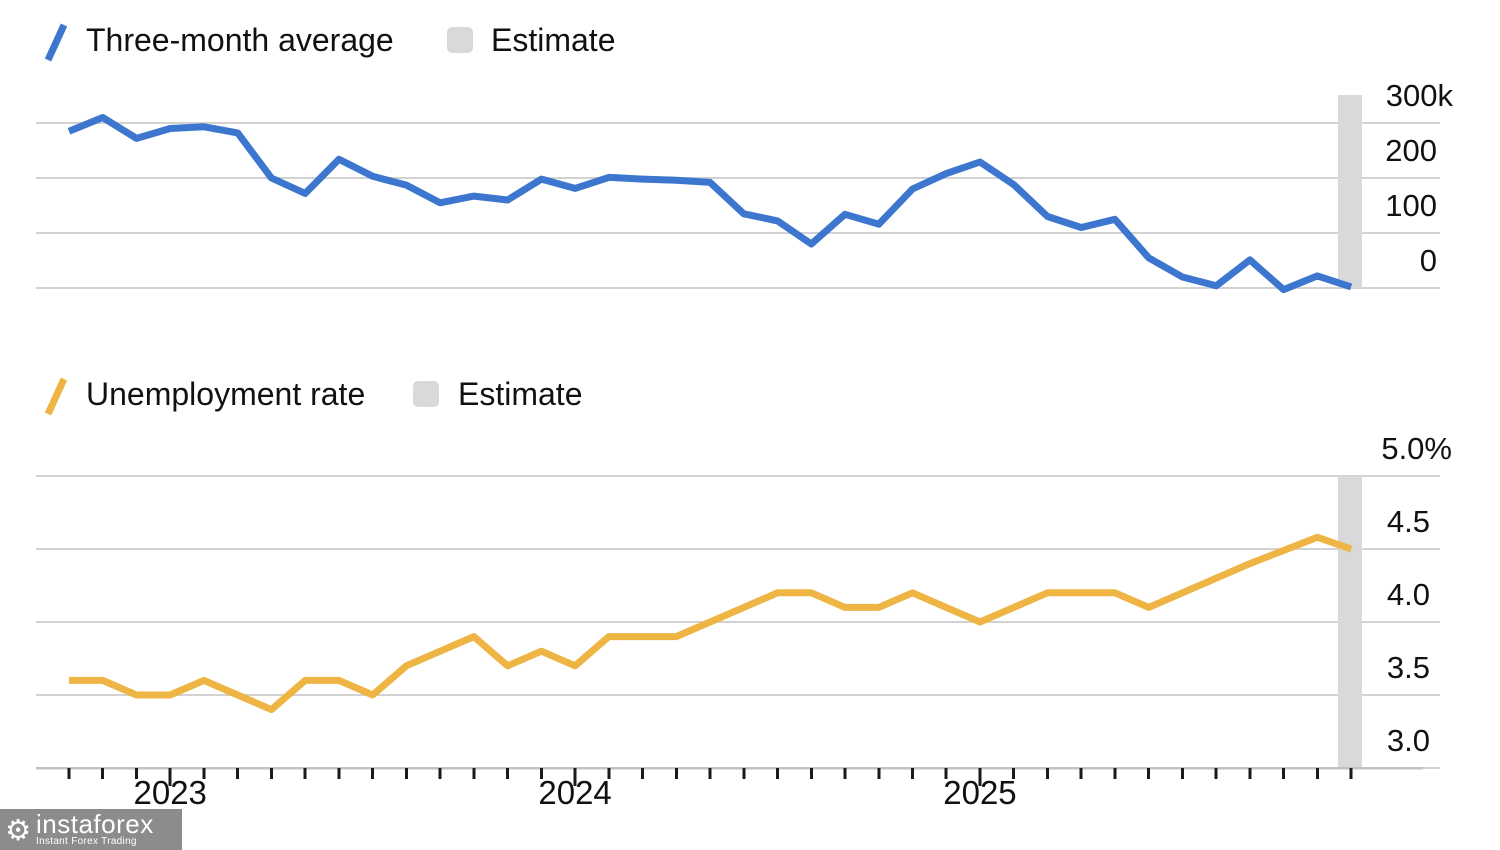 The width and height of the screenshot is (1500, 850). What do you see at coordinates (95, 824) in the screenshot?
I see `instaforex-brand-text: instaforex` at bounding box center [95, 824].